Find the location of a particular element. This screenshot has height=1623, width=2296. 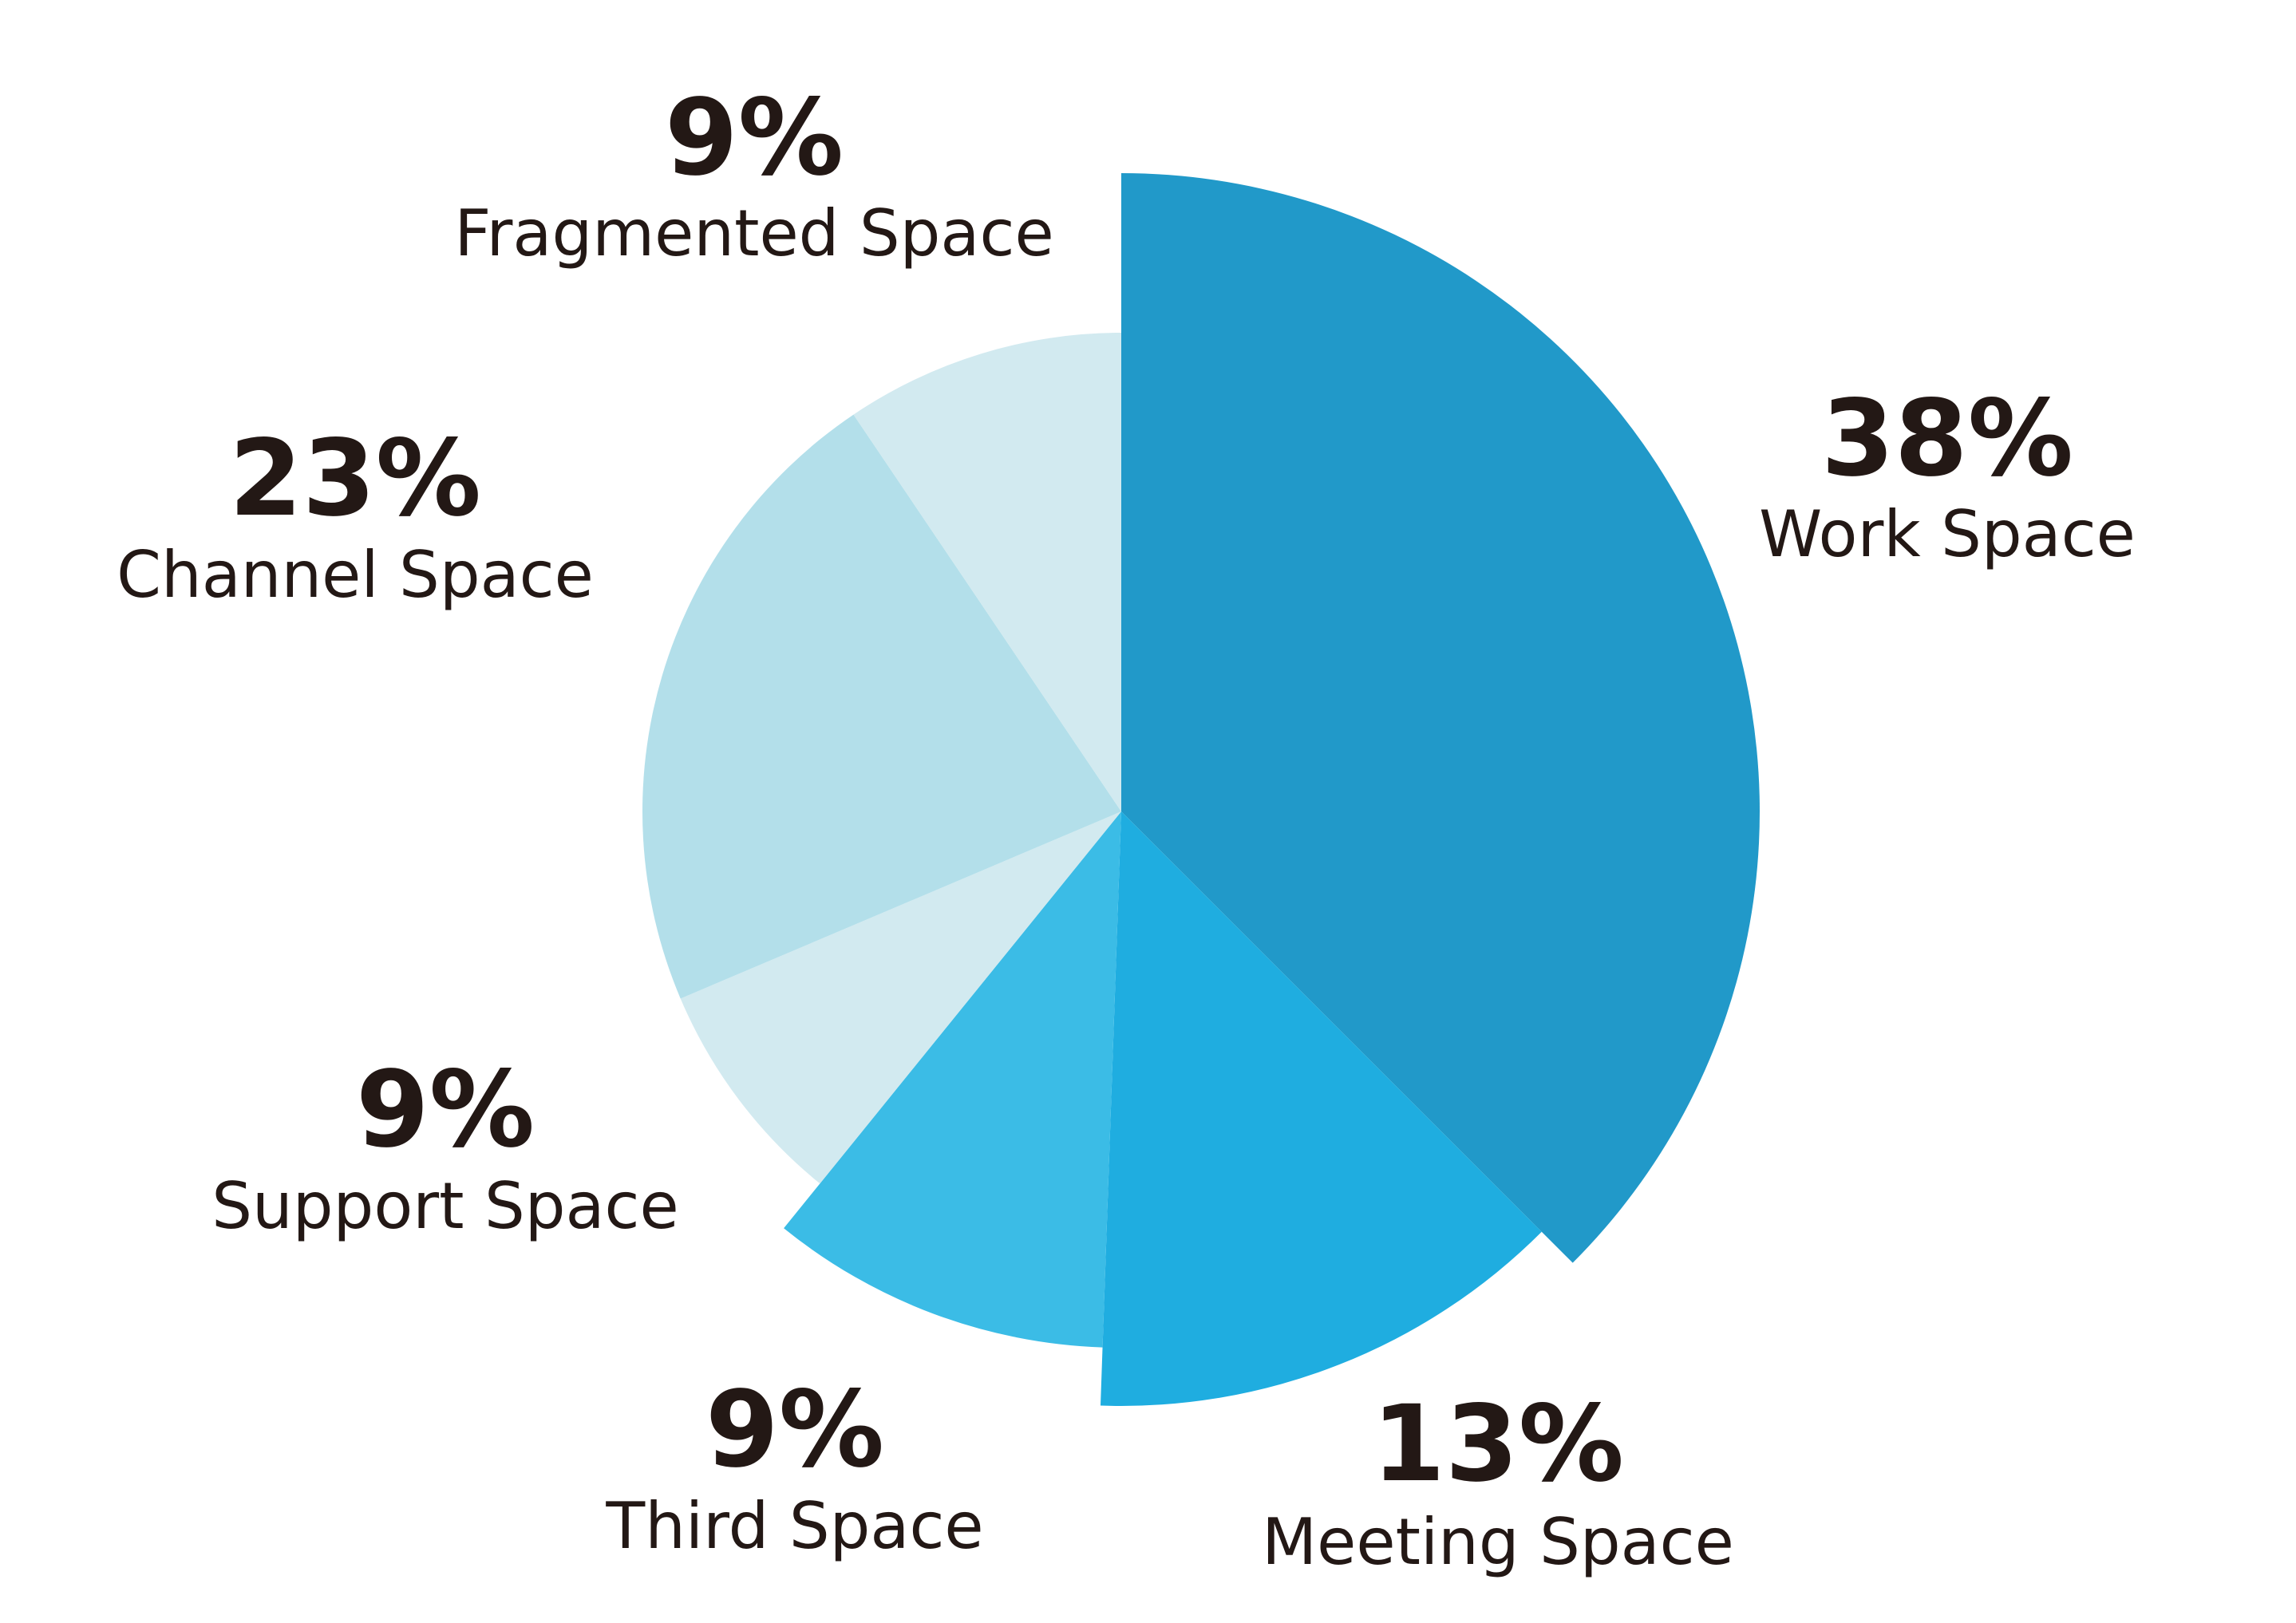

third-space-percent: 9% is located at coordinates (794, 1429).